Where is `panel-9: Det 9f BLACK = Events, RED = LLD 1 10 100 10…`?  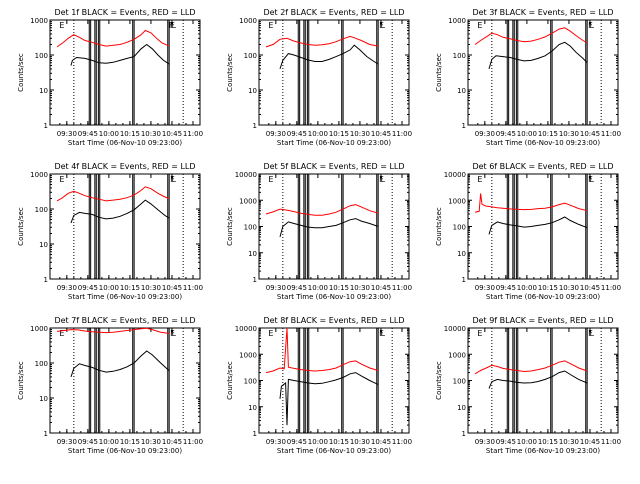 panel-9: Det 9f BLACK = Events, RED = LLD 1 10 100 10… is located at coordinates (528, 385).